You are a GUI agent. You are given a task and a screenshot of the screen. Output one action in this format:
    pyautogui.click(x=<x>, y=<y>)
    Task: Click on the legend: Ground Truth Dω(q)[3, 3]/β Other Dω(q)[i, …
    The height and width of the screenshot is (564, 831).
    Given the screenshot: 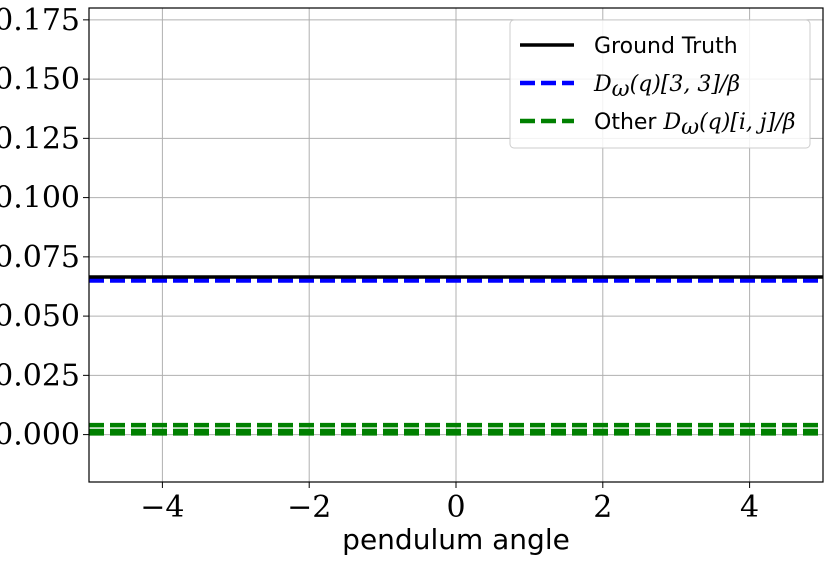 What is the action you would take?
    pyautogui.click(x=660, y=84)
    